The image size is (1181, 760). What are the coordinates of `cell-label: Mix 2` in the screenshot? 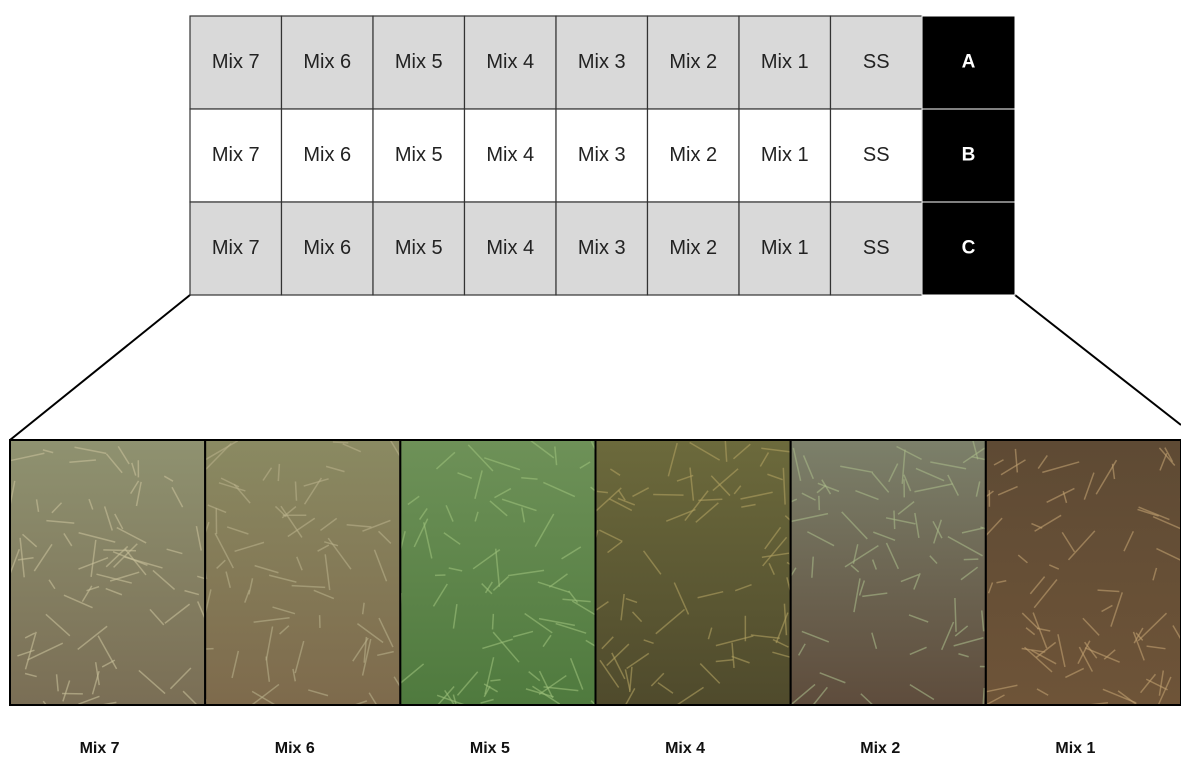 It's located at (693, 155).